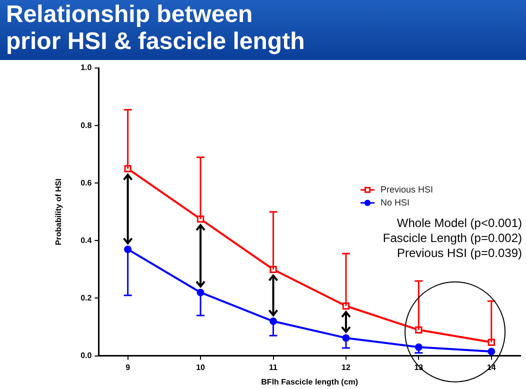 Image resolution: width=526 pixels, height=389 pixels. What do you see at coordinates (86, 355) in the screenshot?
I see `y-tick-label: 0.0` at bounding box center [86, 355].